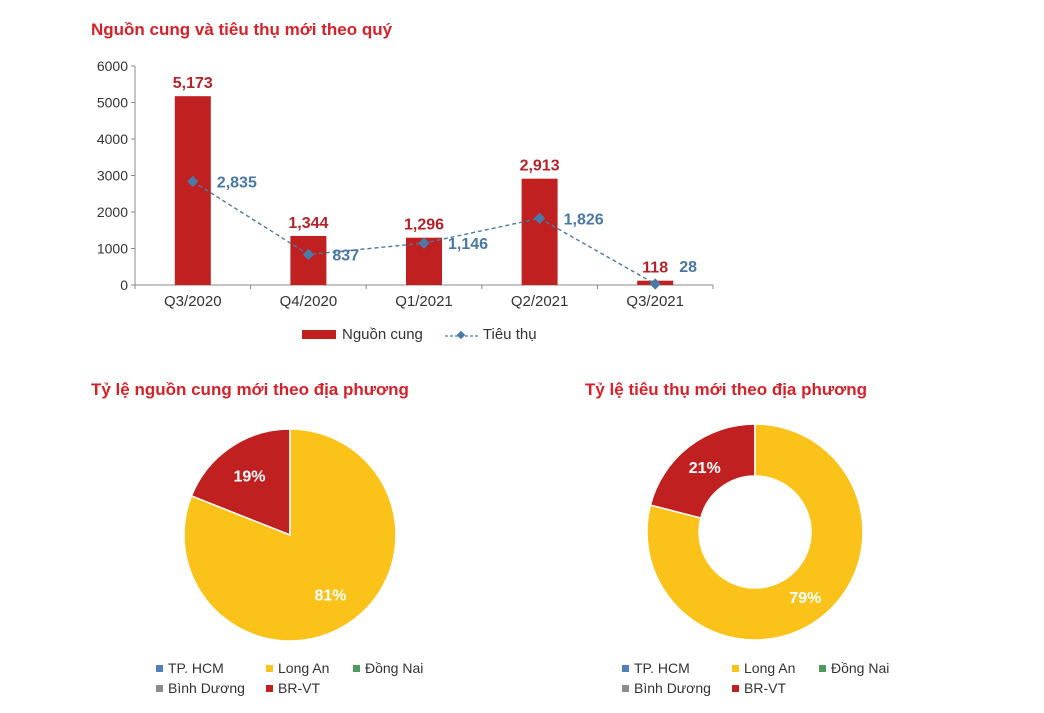 This screenshot has width=1044, height=713. I want to click on x-tick-label: Q1/2021, so click(424, 301).